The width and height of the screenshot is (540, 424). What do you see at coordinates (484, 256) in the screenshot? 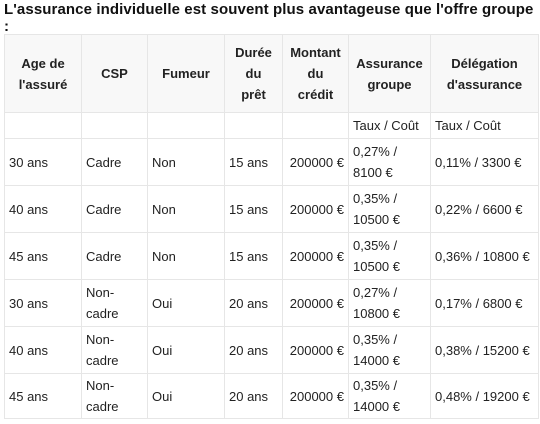
I see `cell-delegation: 0,36% / 10800 €` at bounding box center [484, 256].